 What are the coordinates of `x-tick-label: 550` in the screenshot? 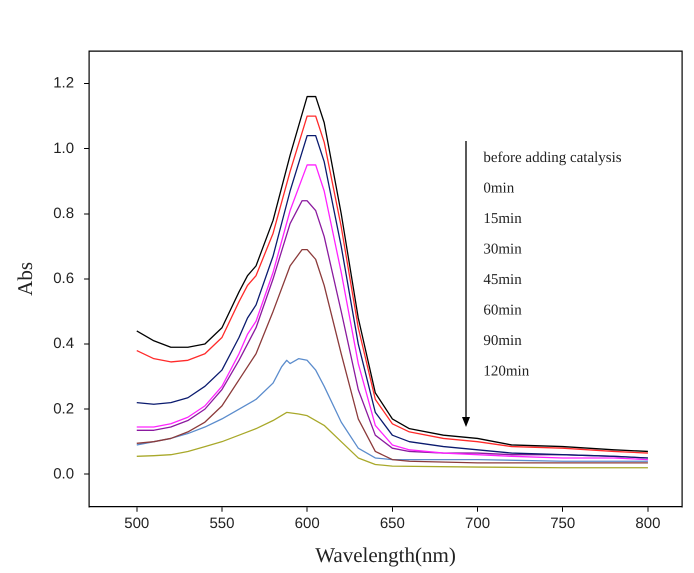 It's located at (221, 523).